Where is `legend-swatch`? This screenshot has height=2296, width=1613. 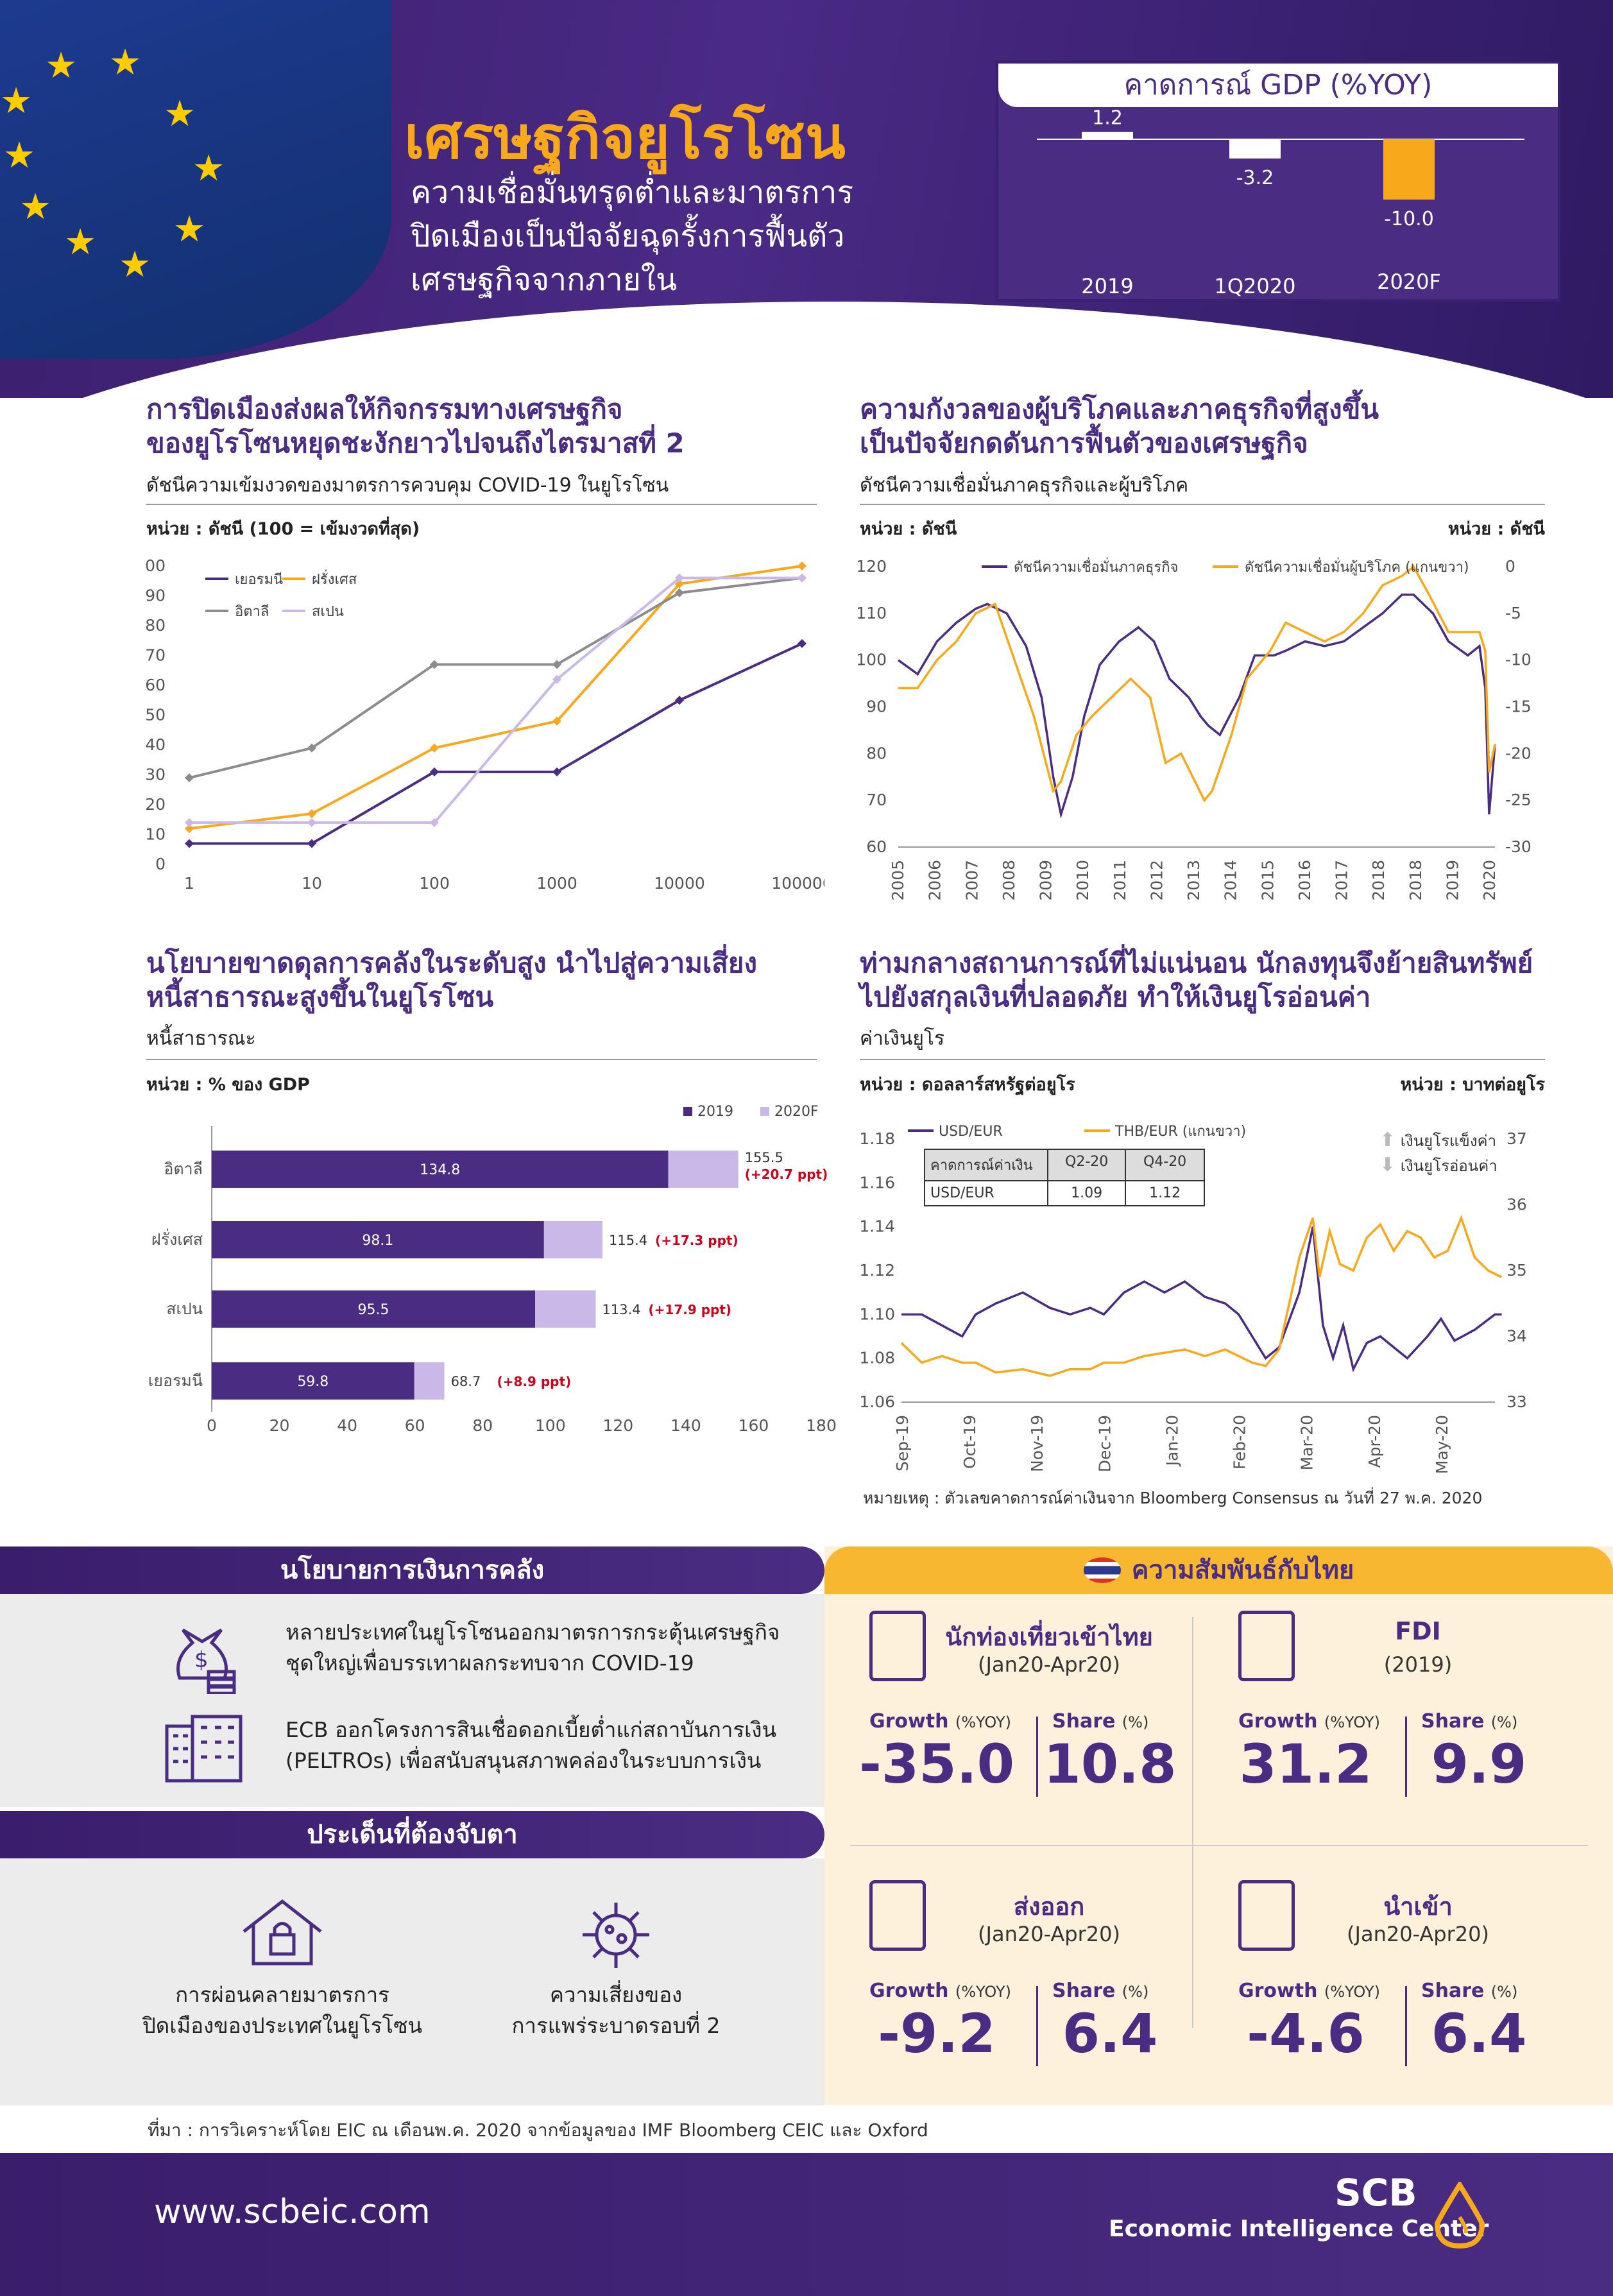
legend-swatch is located at coordinates (688, 1111).